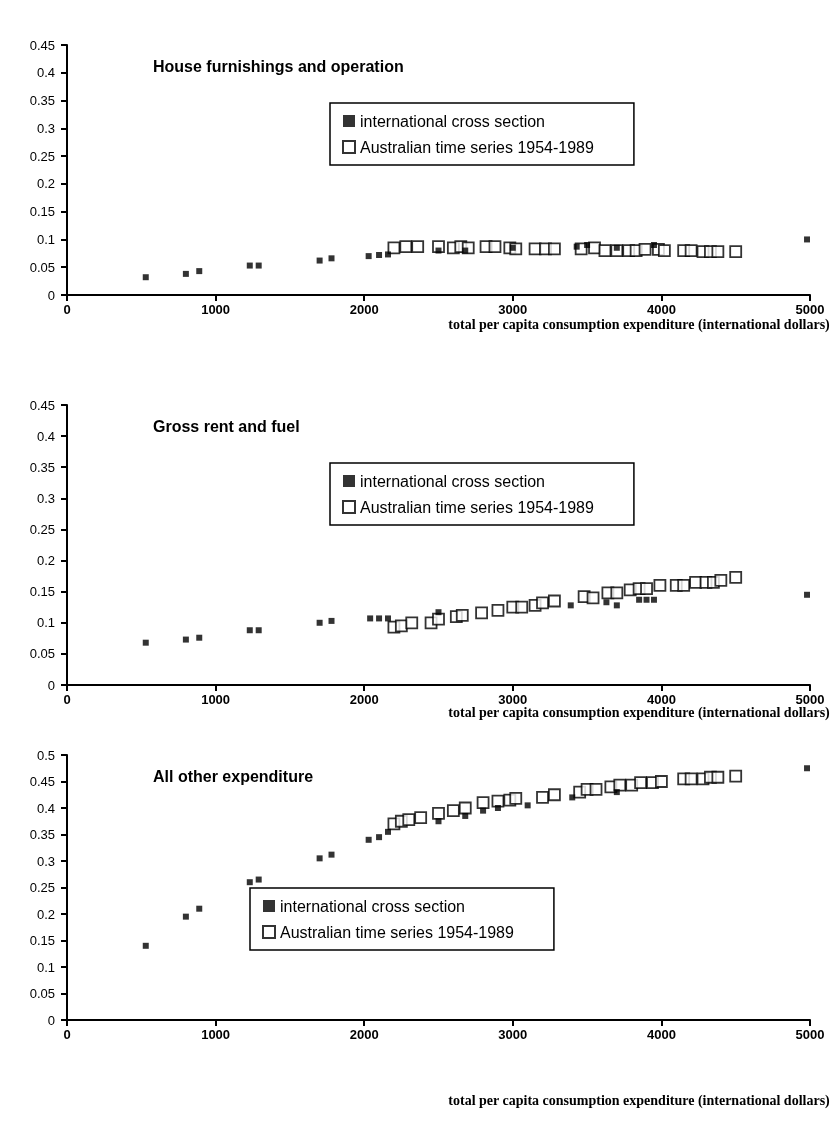 The image size is (837, 1133). Describe the element at coordinates (233, 776) in the screenshot. I see `text: All other expenditure` at that location.